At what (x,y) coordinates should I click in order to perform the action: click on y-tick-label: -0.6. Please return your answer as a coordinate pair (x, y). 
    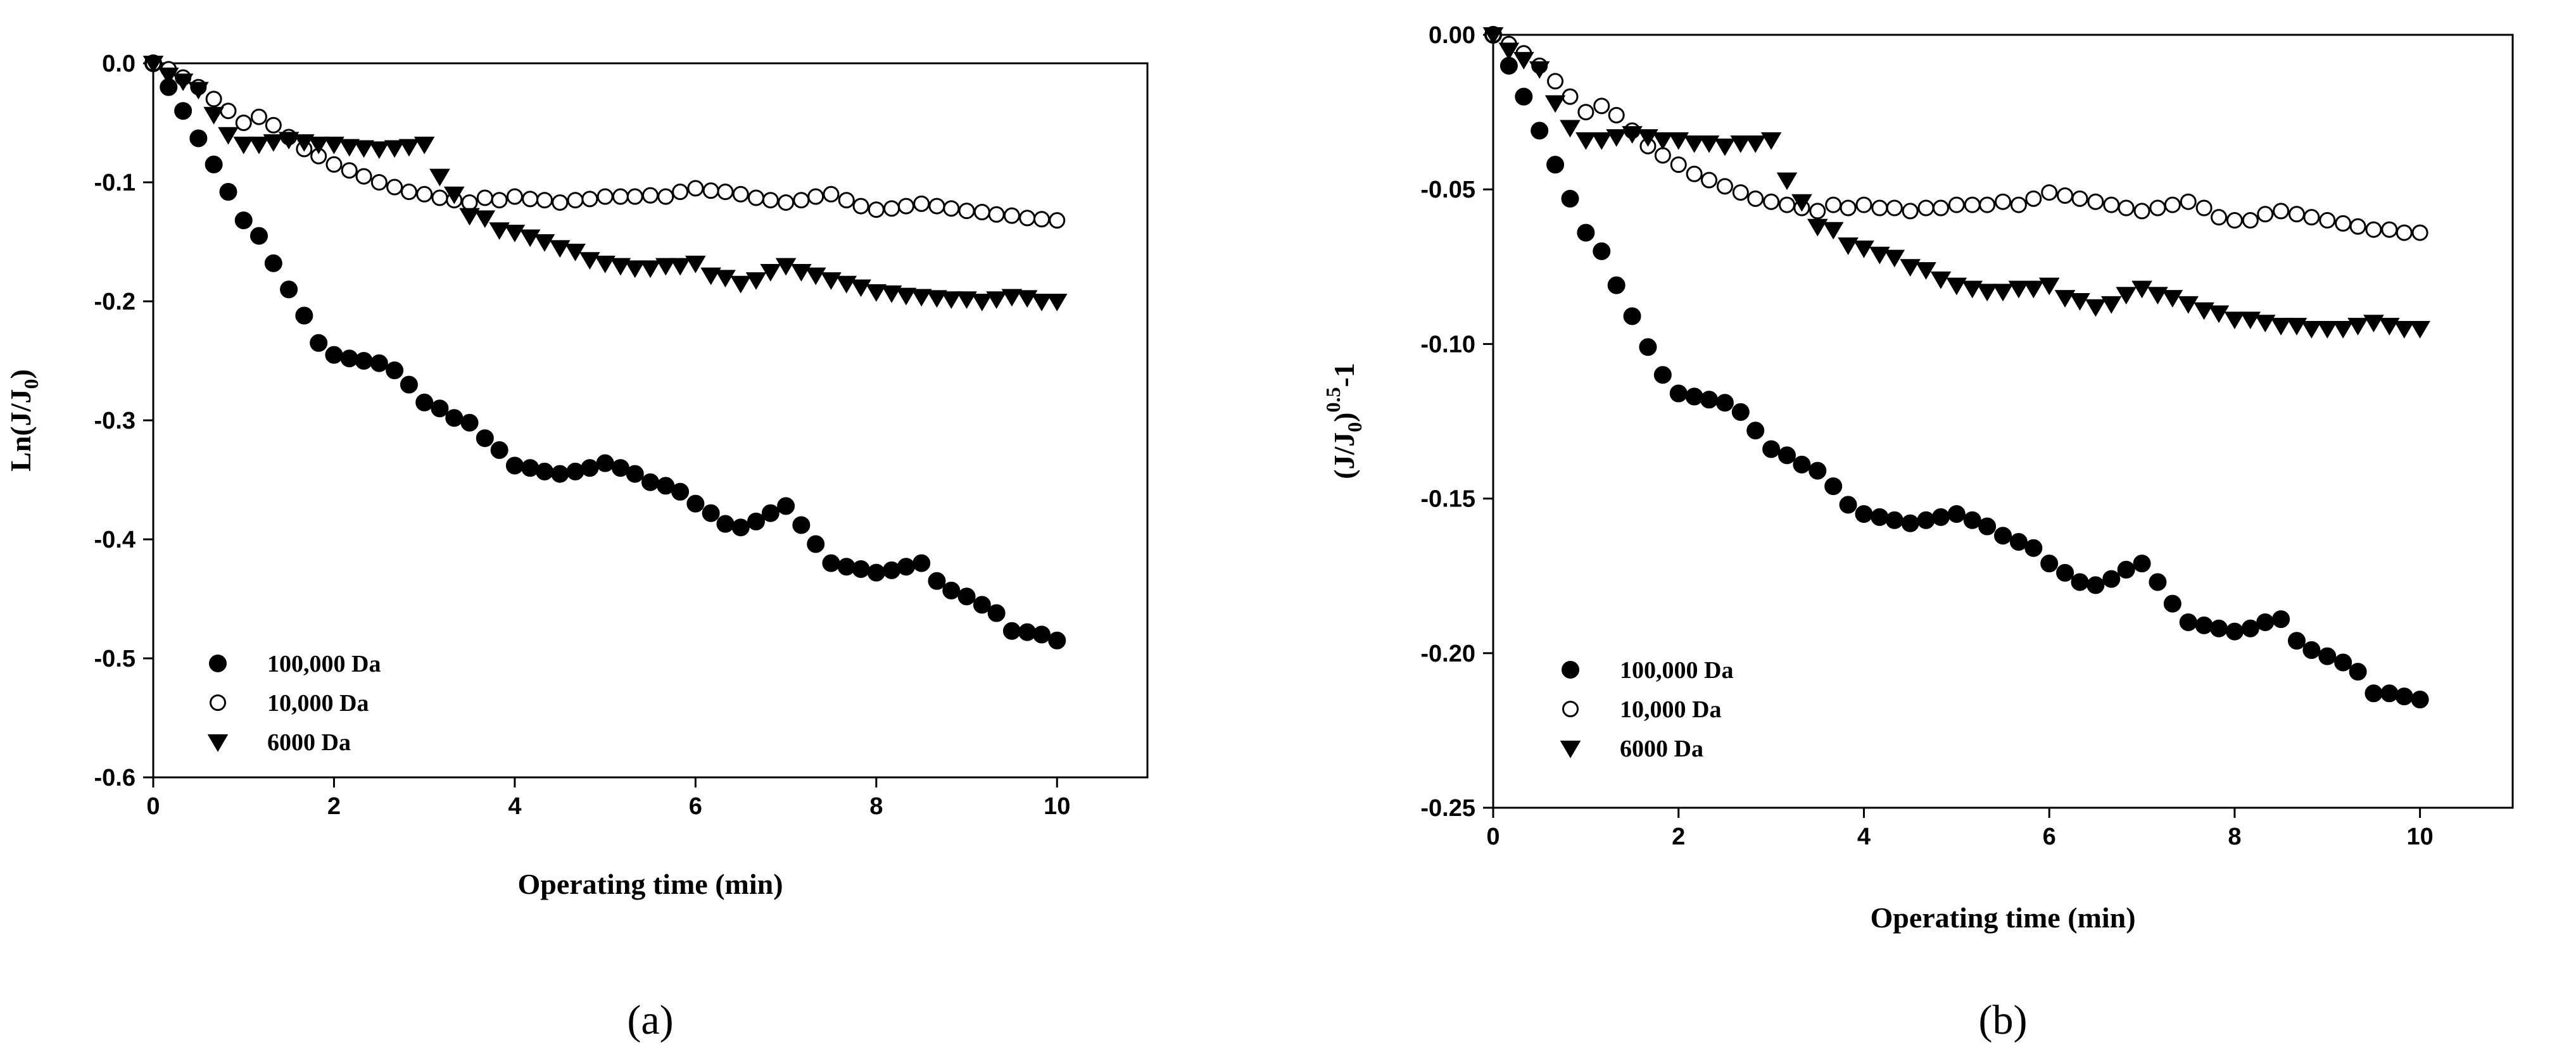
    Looking at the image, I should click on (115, 778).